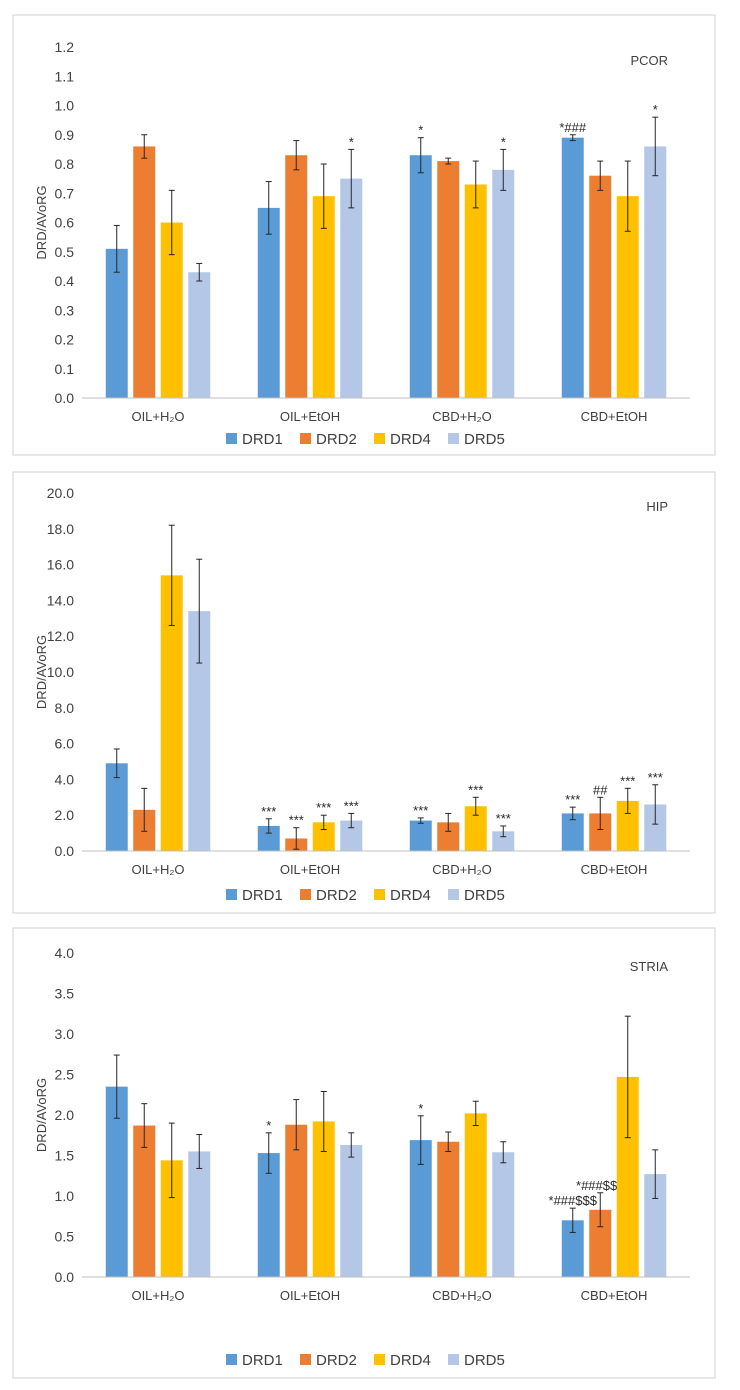  I want to click on y-tick-label: 0.4, so click(65, 281).